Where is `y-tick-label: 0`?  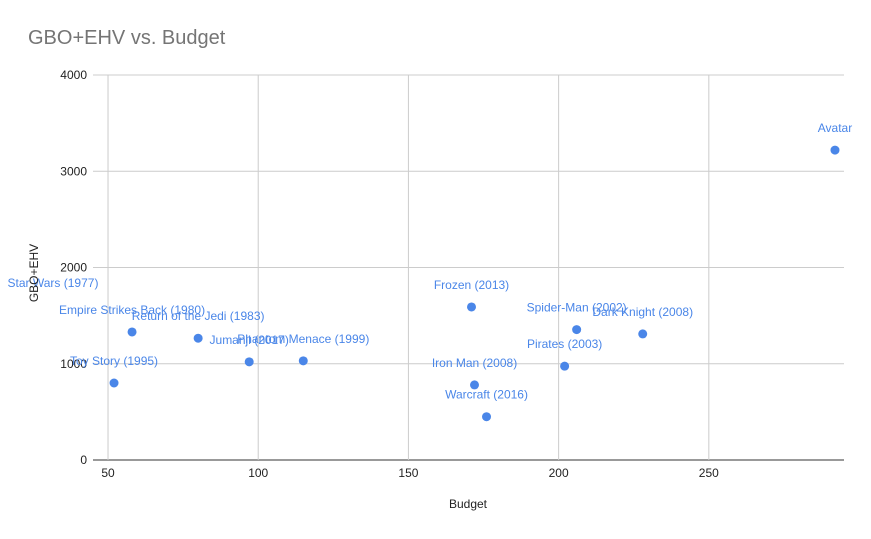
y-tick-label: 0 is located at coordinates (83, 460).